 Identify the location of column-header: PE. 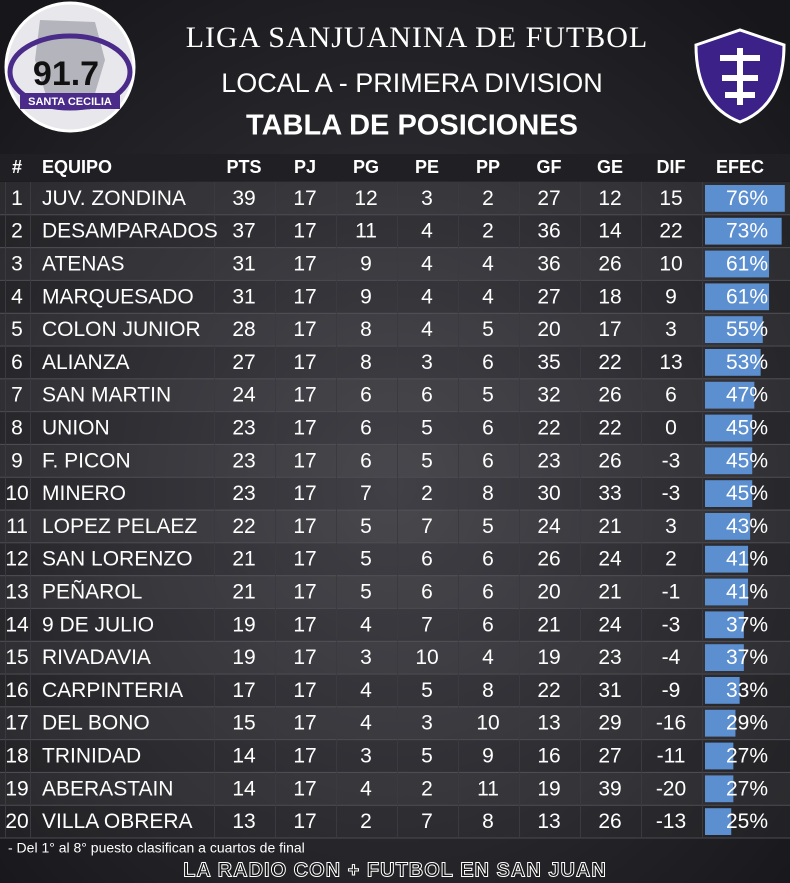
(427, 167).